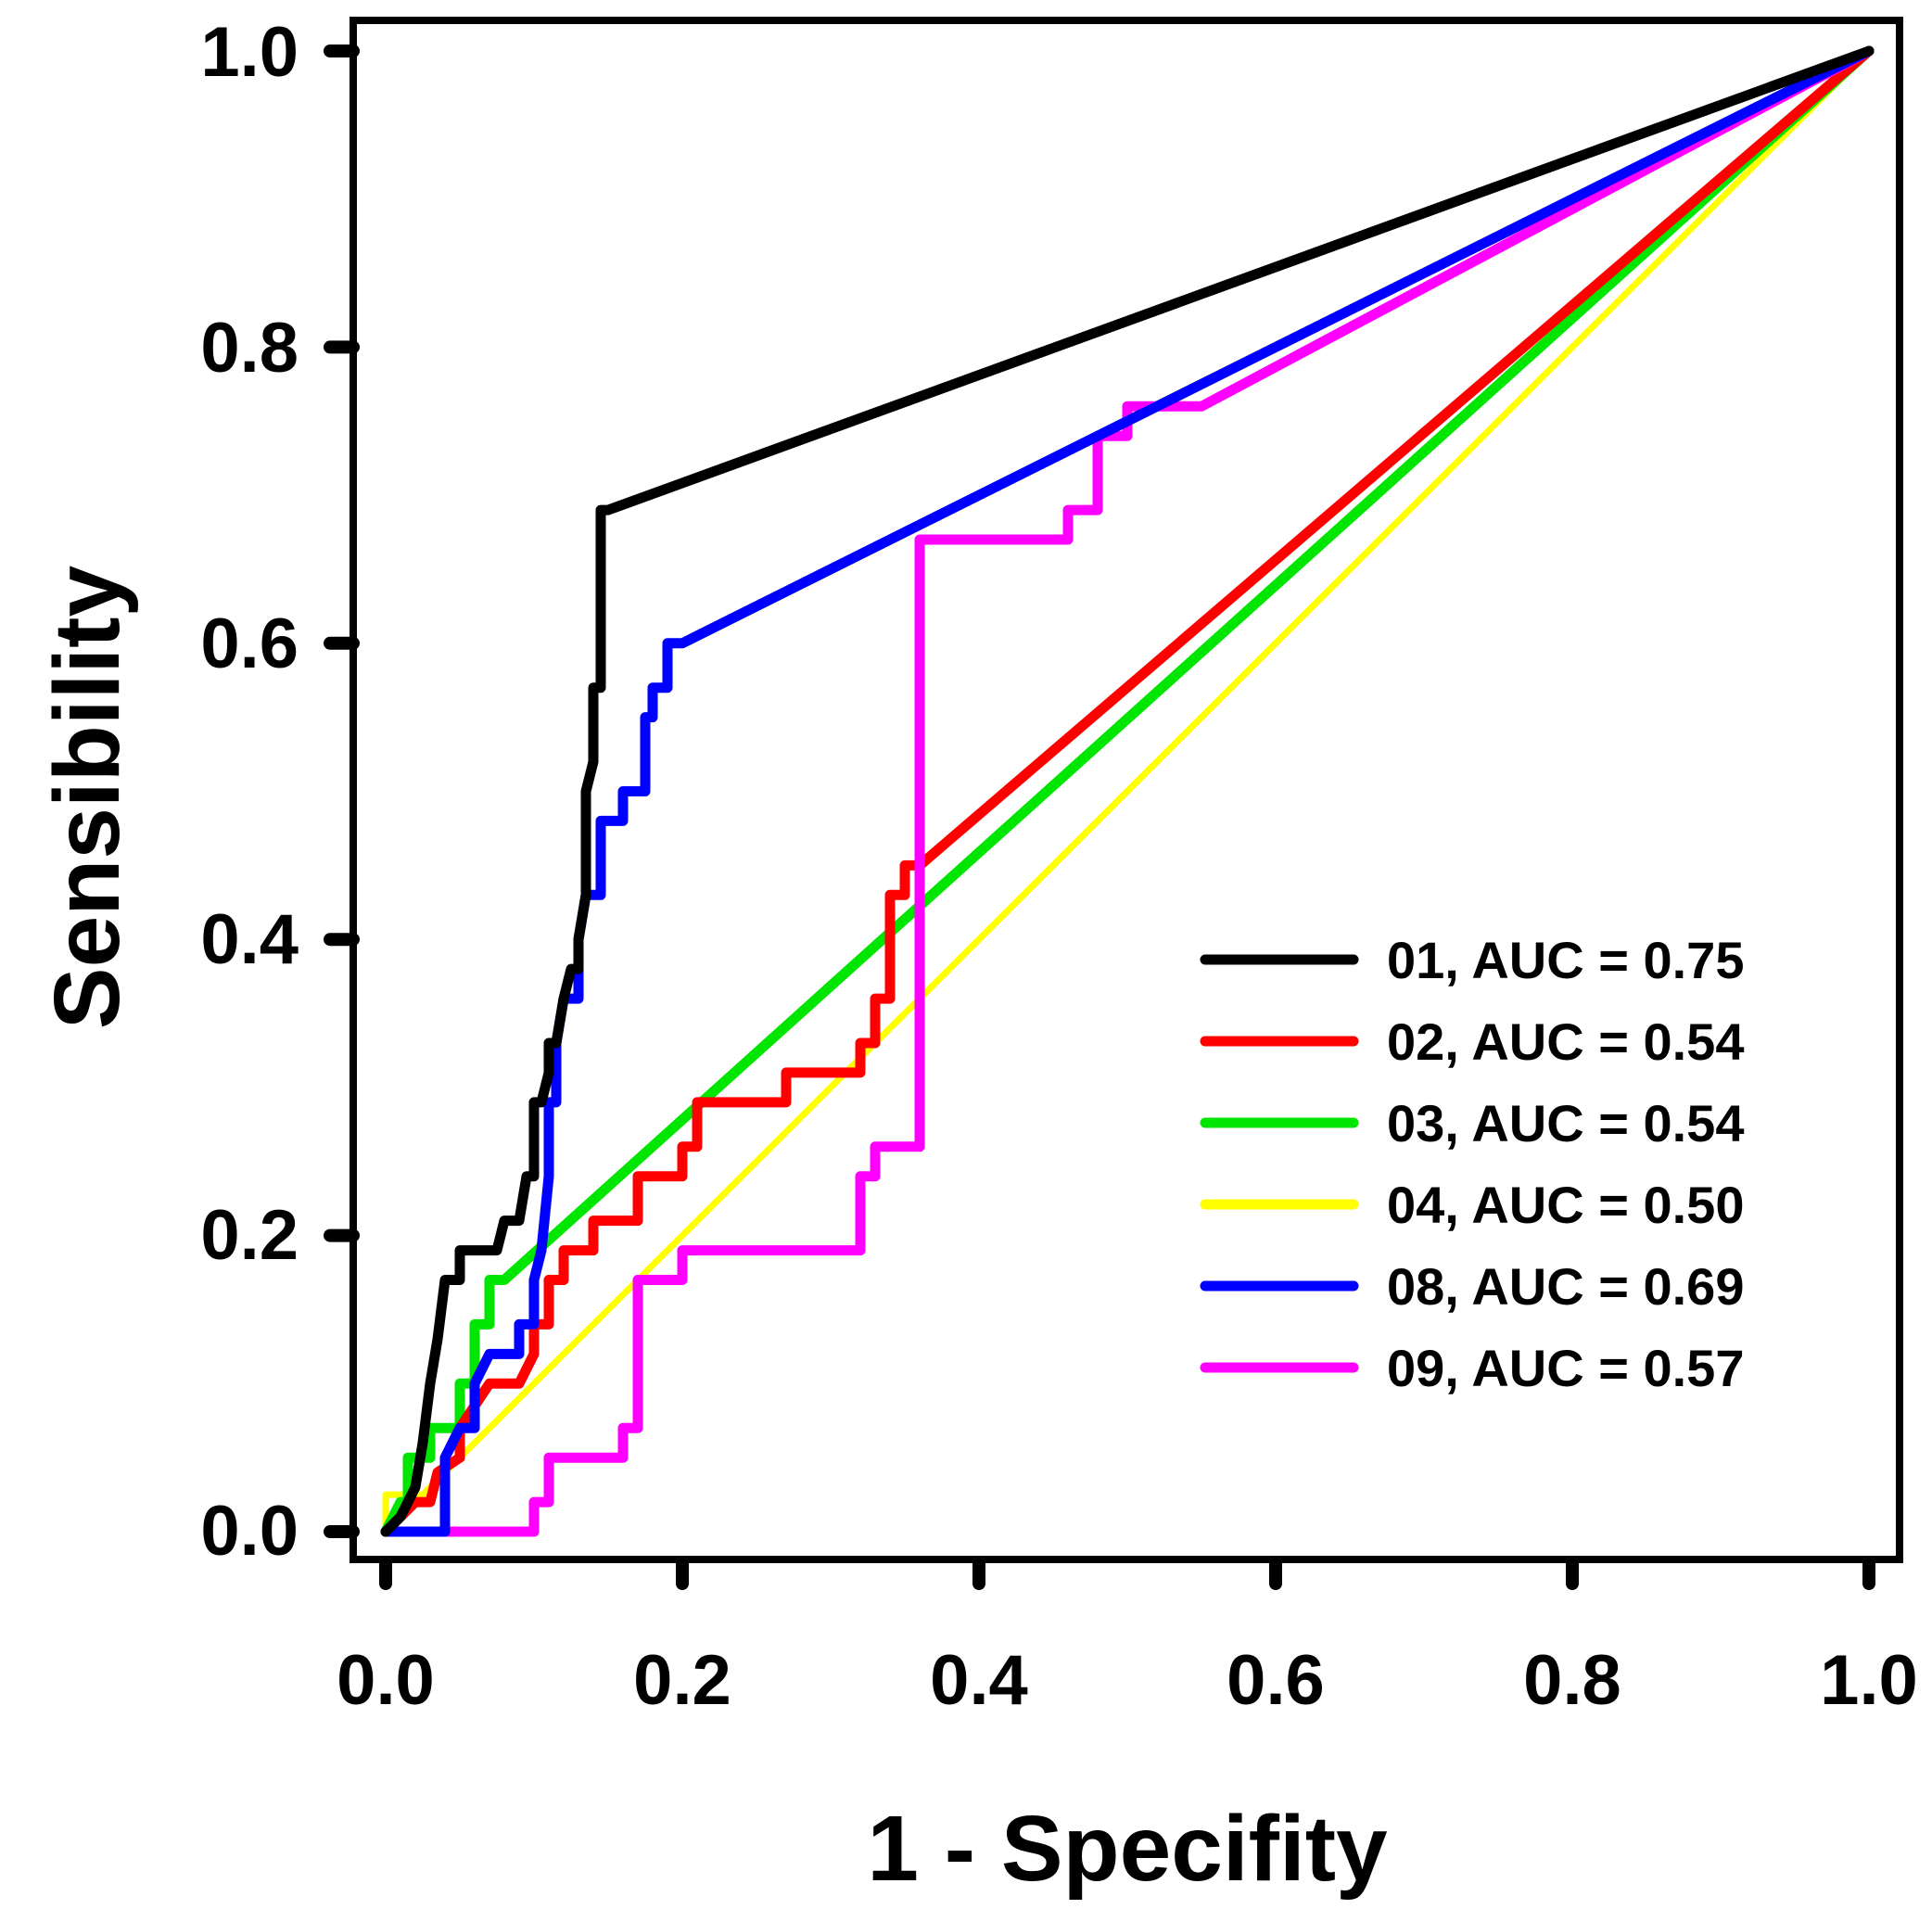 This screenshot has width=1932, height=1909. I want to click on legend-label-03: 03, AUC = 0.54, so click(1565, 1123).